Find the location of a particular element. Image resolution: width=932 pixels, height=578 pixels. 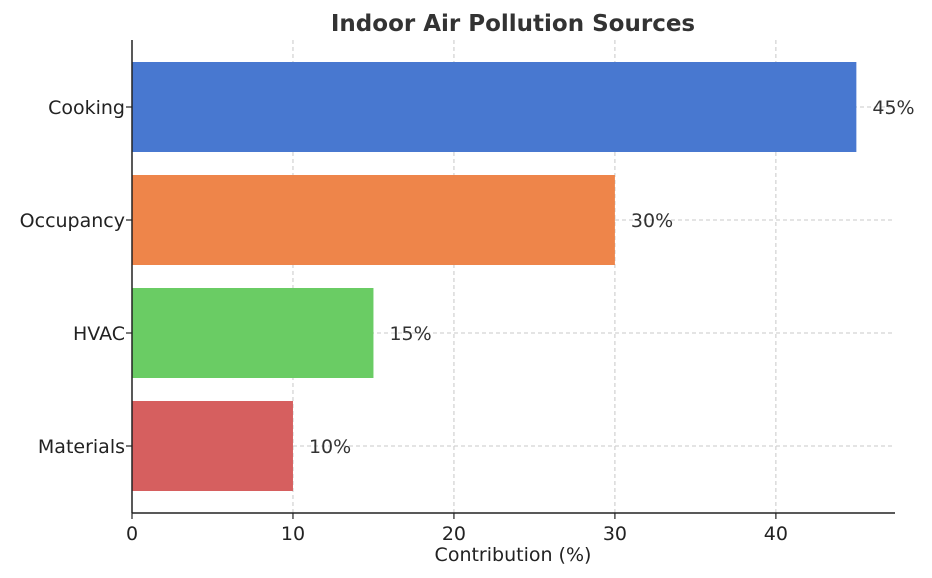

data-label-occupancy: 30% is located at coordinates (652, 221).